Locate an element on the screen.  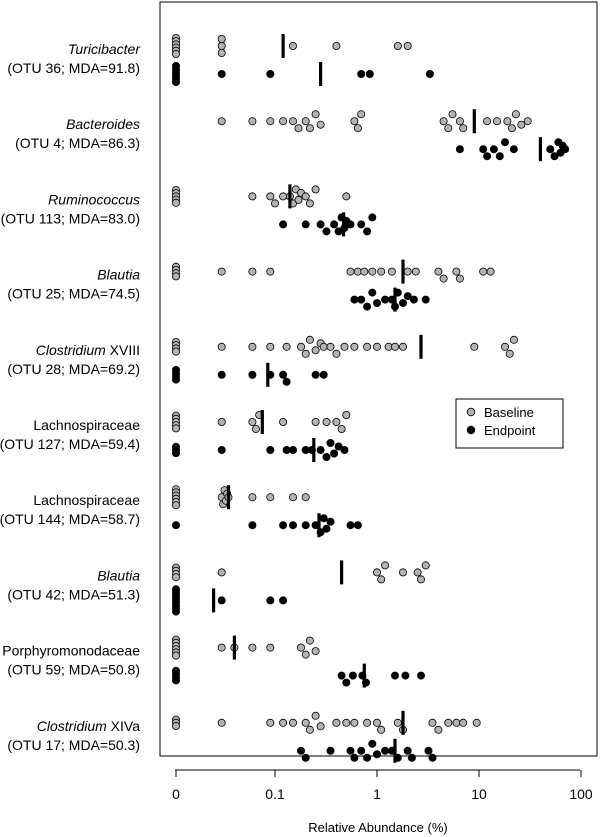
group-otu-label: (OTU 4; MDA=86.3) is located at coordinates (77, 143).